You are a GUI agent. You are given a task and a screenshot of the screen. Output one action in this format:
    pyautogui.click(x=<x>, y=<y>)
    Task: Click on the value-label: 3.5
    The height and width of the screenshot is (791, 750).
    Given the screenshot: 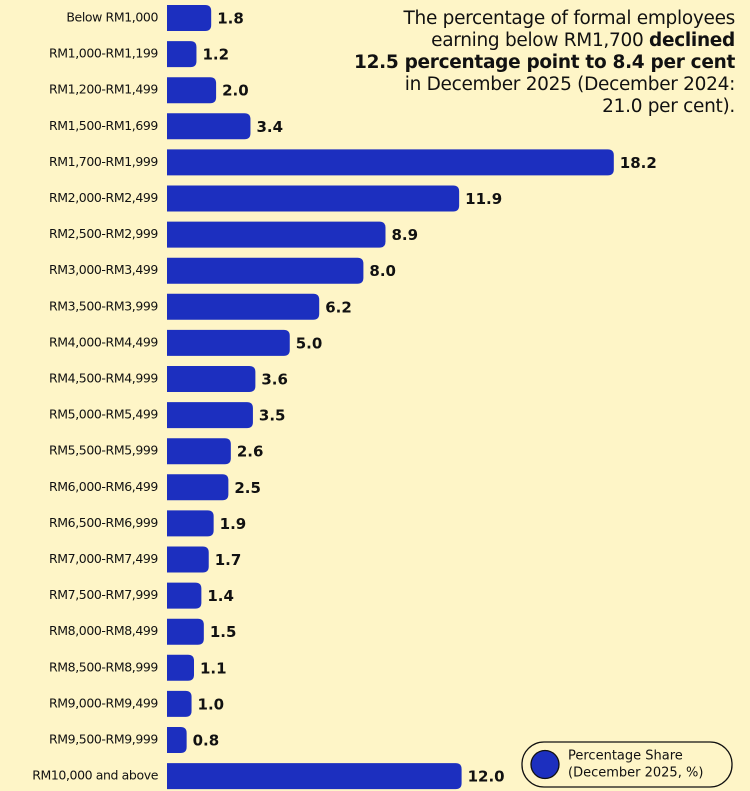 What is the action you would take?
    pyautogui.click(x=272, y=416)
    